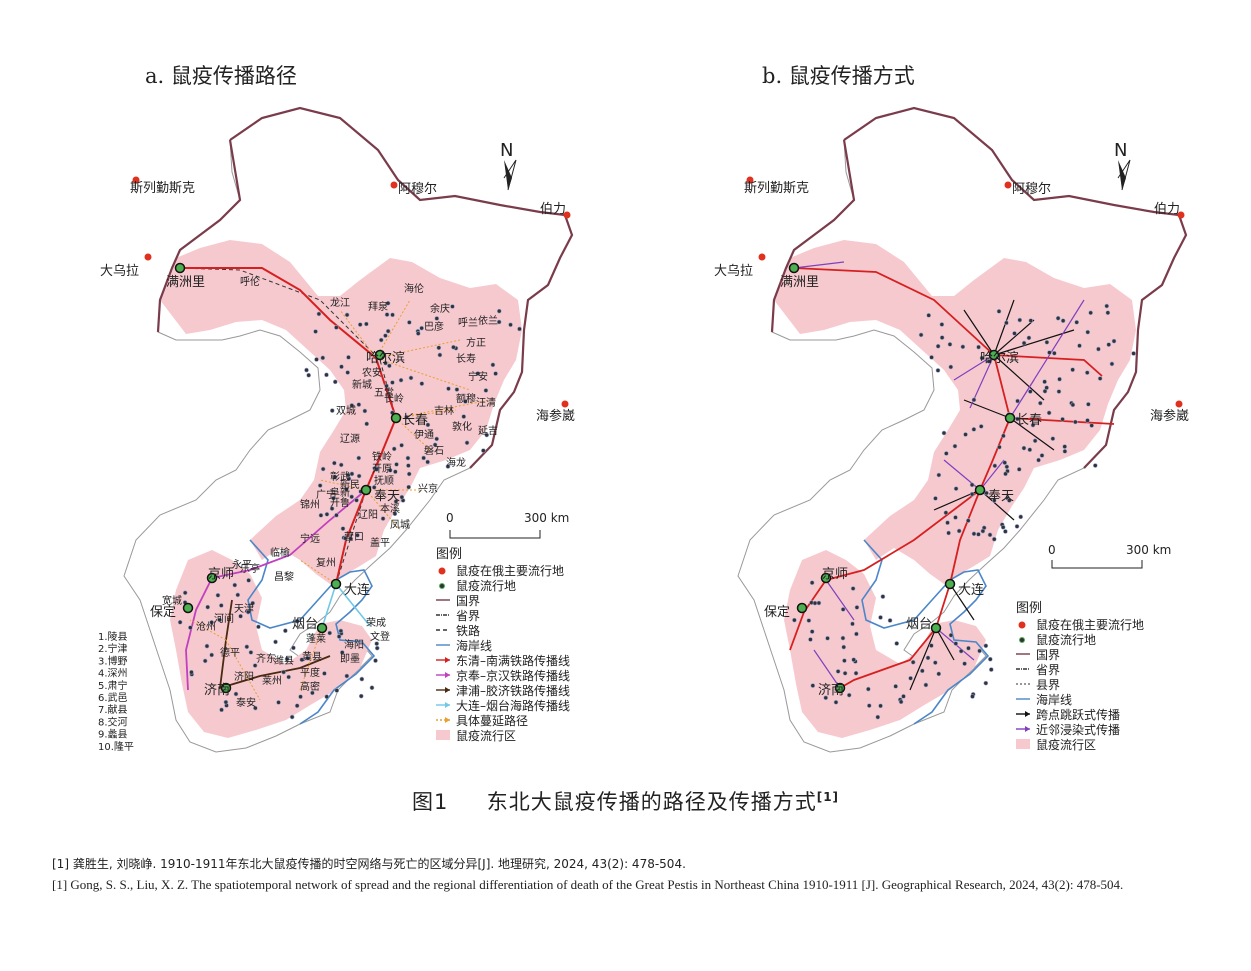 This screenshot has width=1251, height=971. I want to click on epidemic-area-northeast, so click(955, 412).